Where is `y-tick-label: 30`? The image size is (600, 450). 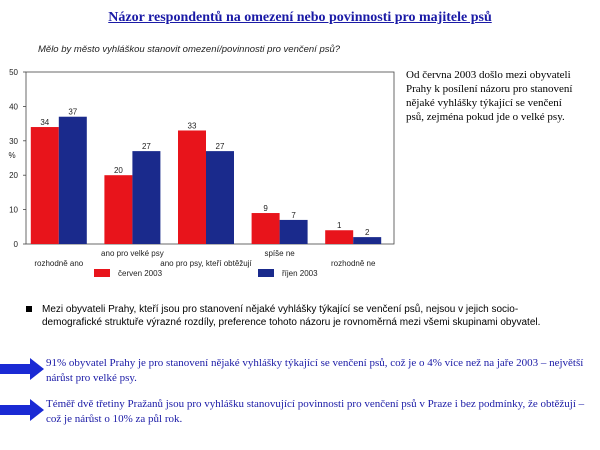
y-tick-label: 30 is located at coordinates (13, 141).